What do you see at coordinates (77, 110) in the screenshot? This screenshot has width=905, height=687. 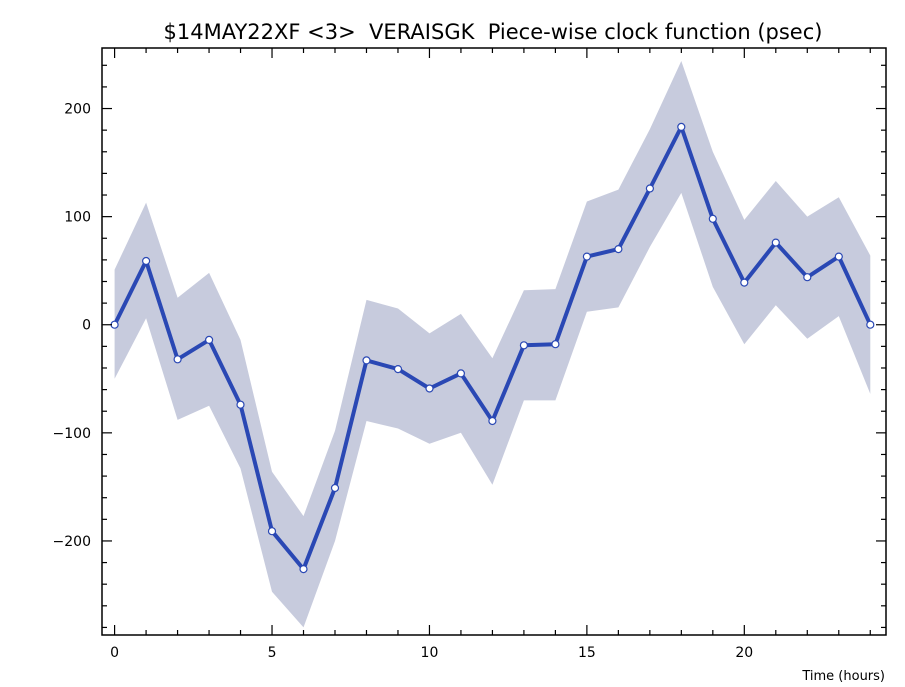 I see `y-tick-label: 200` at bounding box center [77, 110].